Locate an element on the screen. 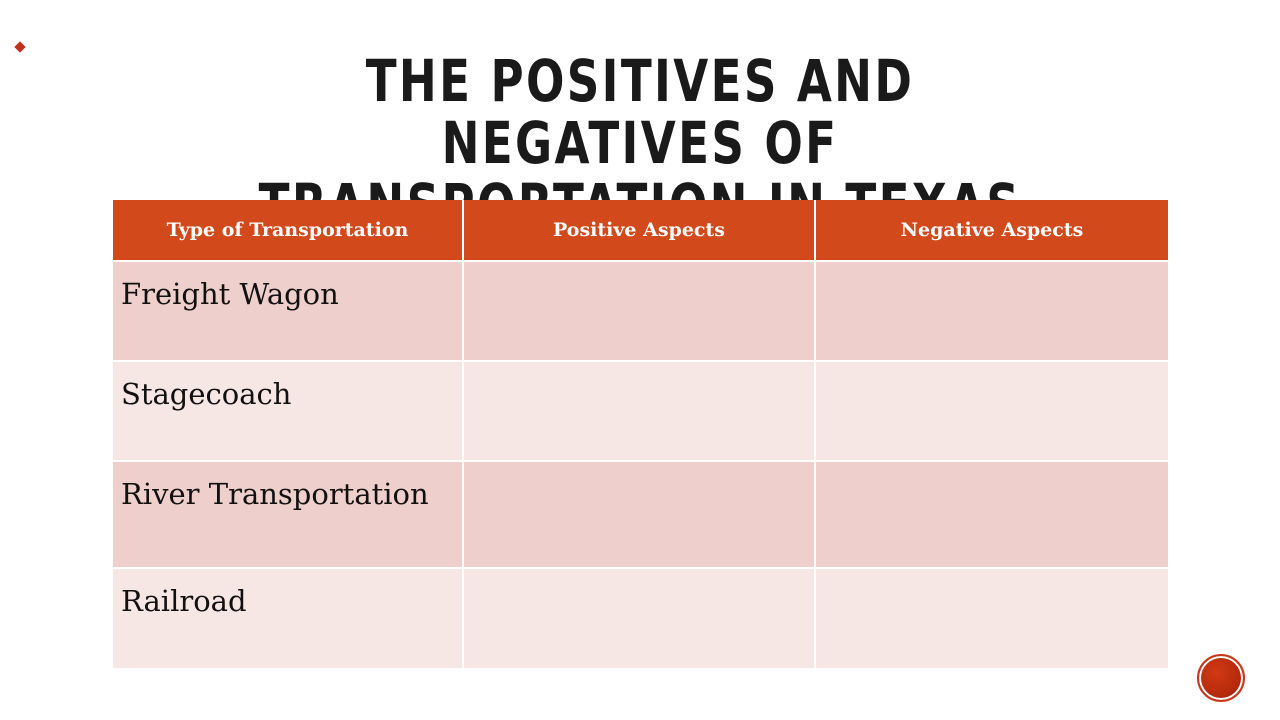 This screenshot has height=720, width=1280. cell-type: Stagecoach is located at coordinates (288, 410).